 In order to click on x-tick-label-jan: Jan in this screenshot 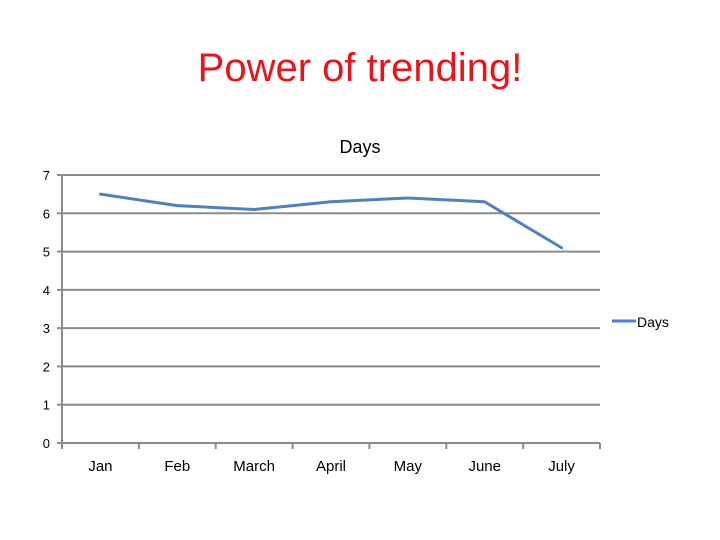, I will do `click(100, 466)`.